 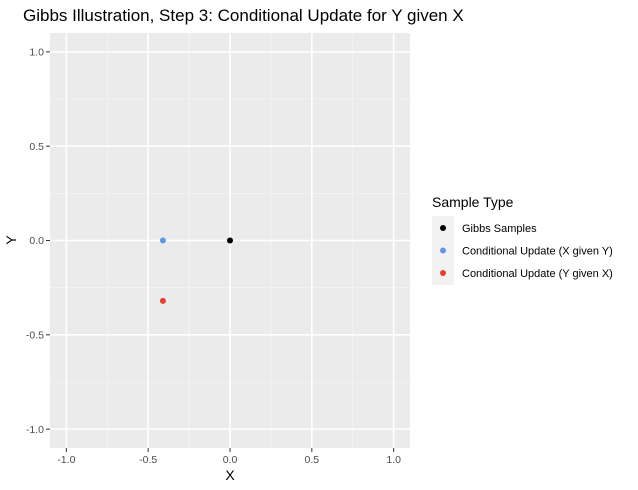 What do you see at coordinates (196, 270) in the screenshot?
I see `data-points` at bounding box center [196, 270].